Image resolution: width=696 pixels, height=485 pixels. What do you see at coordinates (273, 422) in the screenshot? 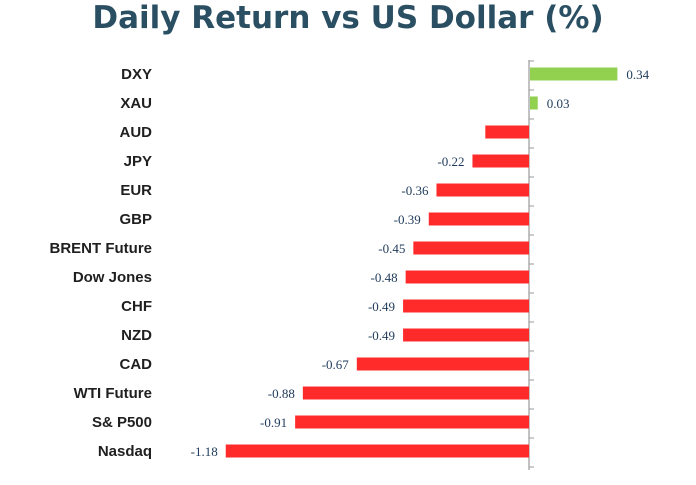
I see `data-label: -0.91` at bounding box center [273, 422].